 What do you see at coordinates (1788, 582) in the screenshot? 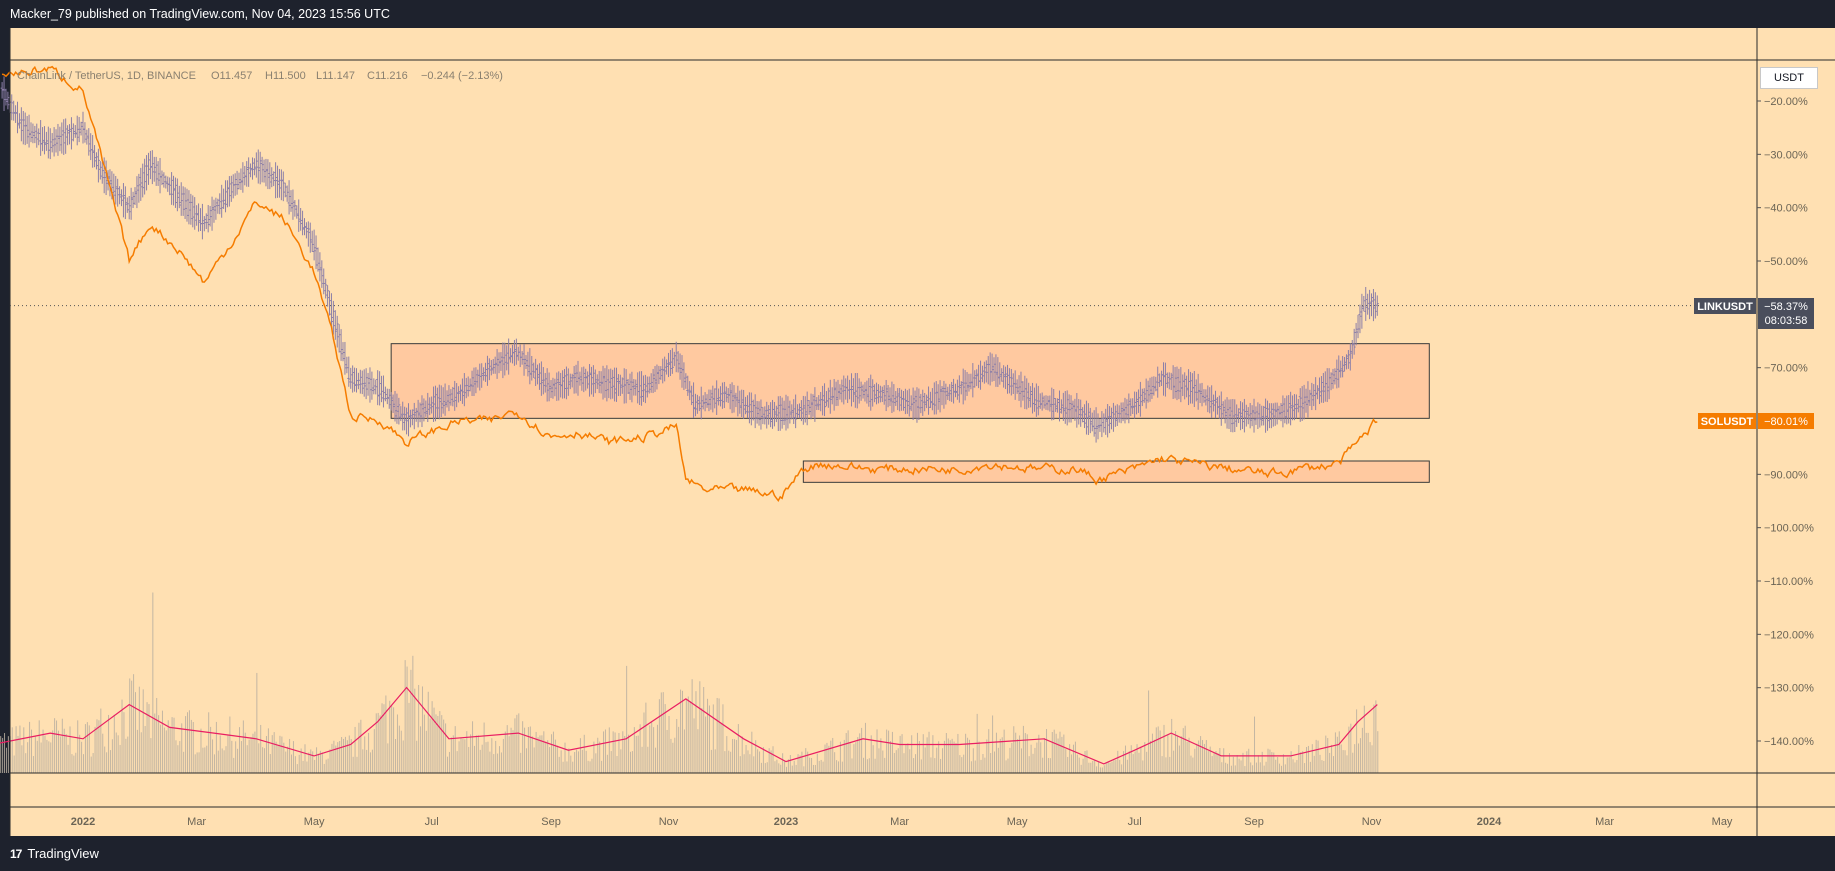
I see `price-tick-label: −110.00%` at bounding box center [1788, 582].